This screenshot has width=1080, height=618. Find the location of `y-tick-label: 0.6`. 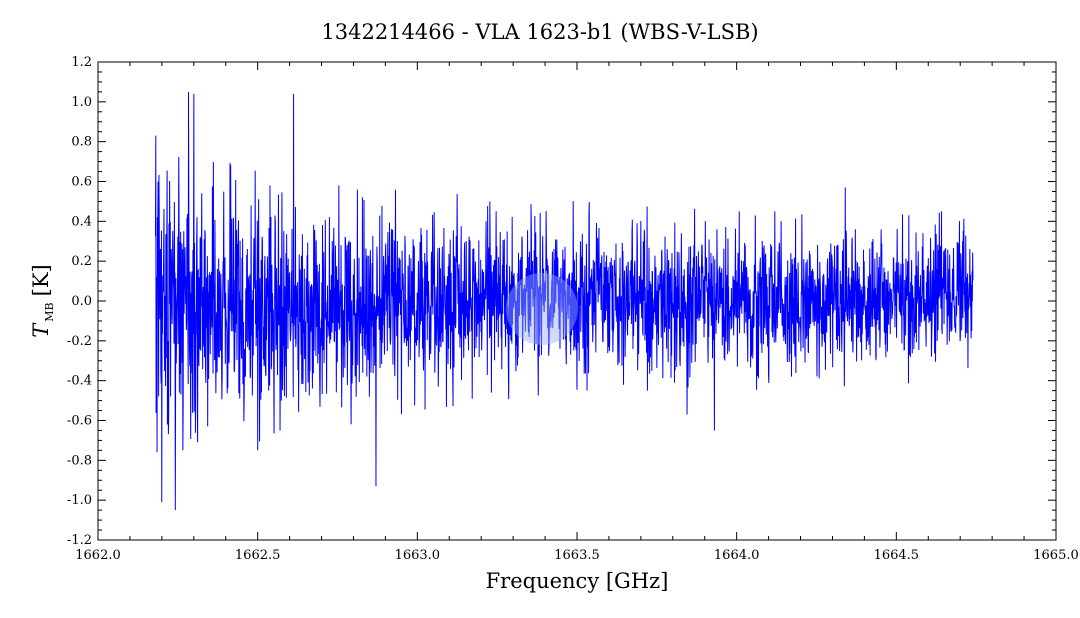

y-tick-label: 0.6 is located at coordinates (81, 182).